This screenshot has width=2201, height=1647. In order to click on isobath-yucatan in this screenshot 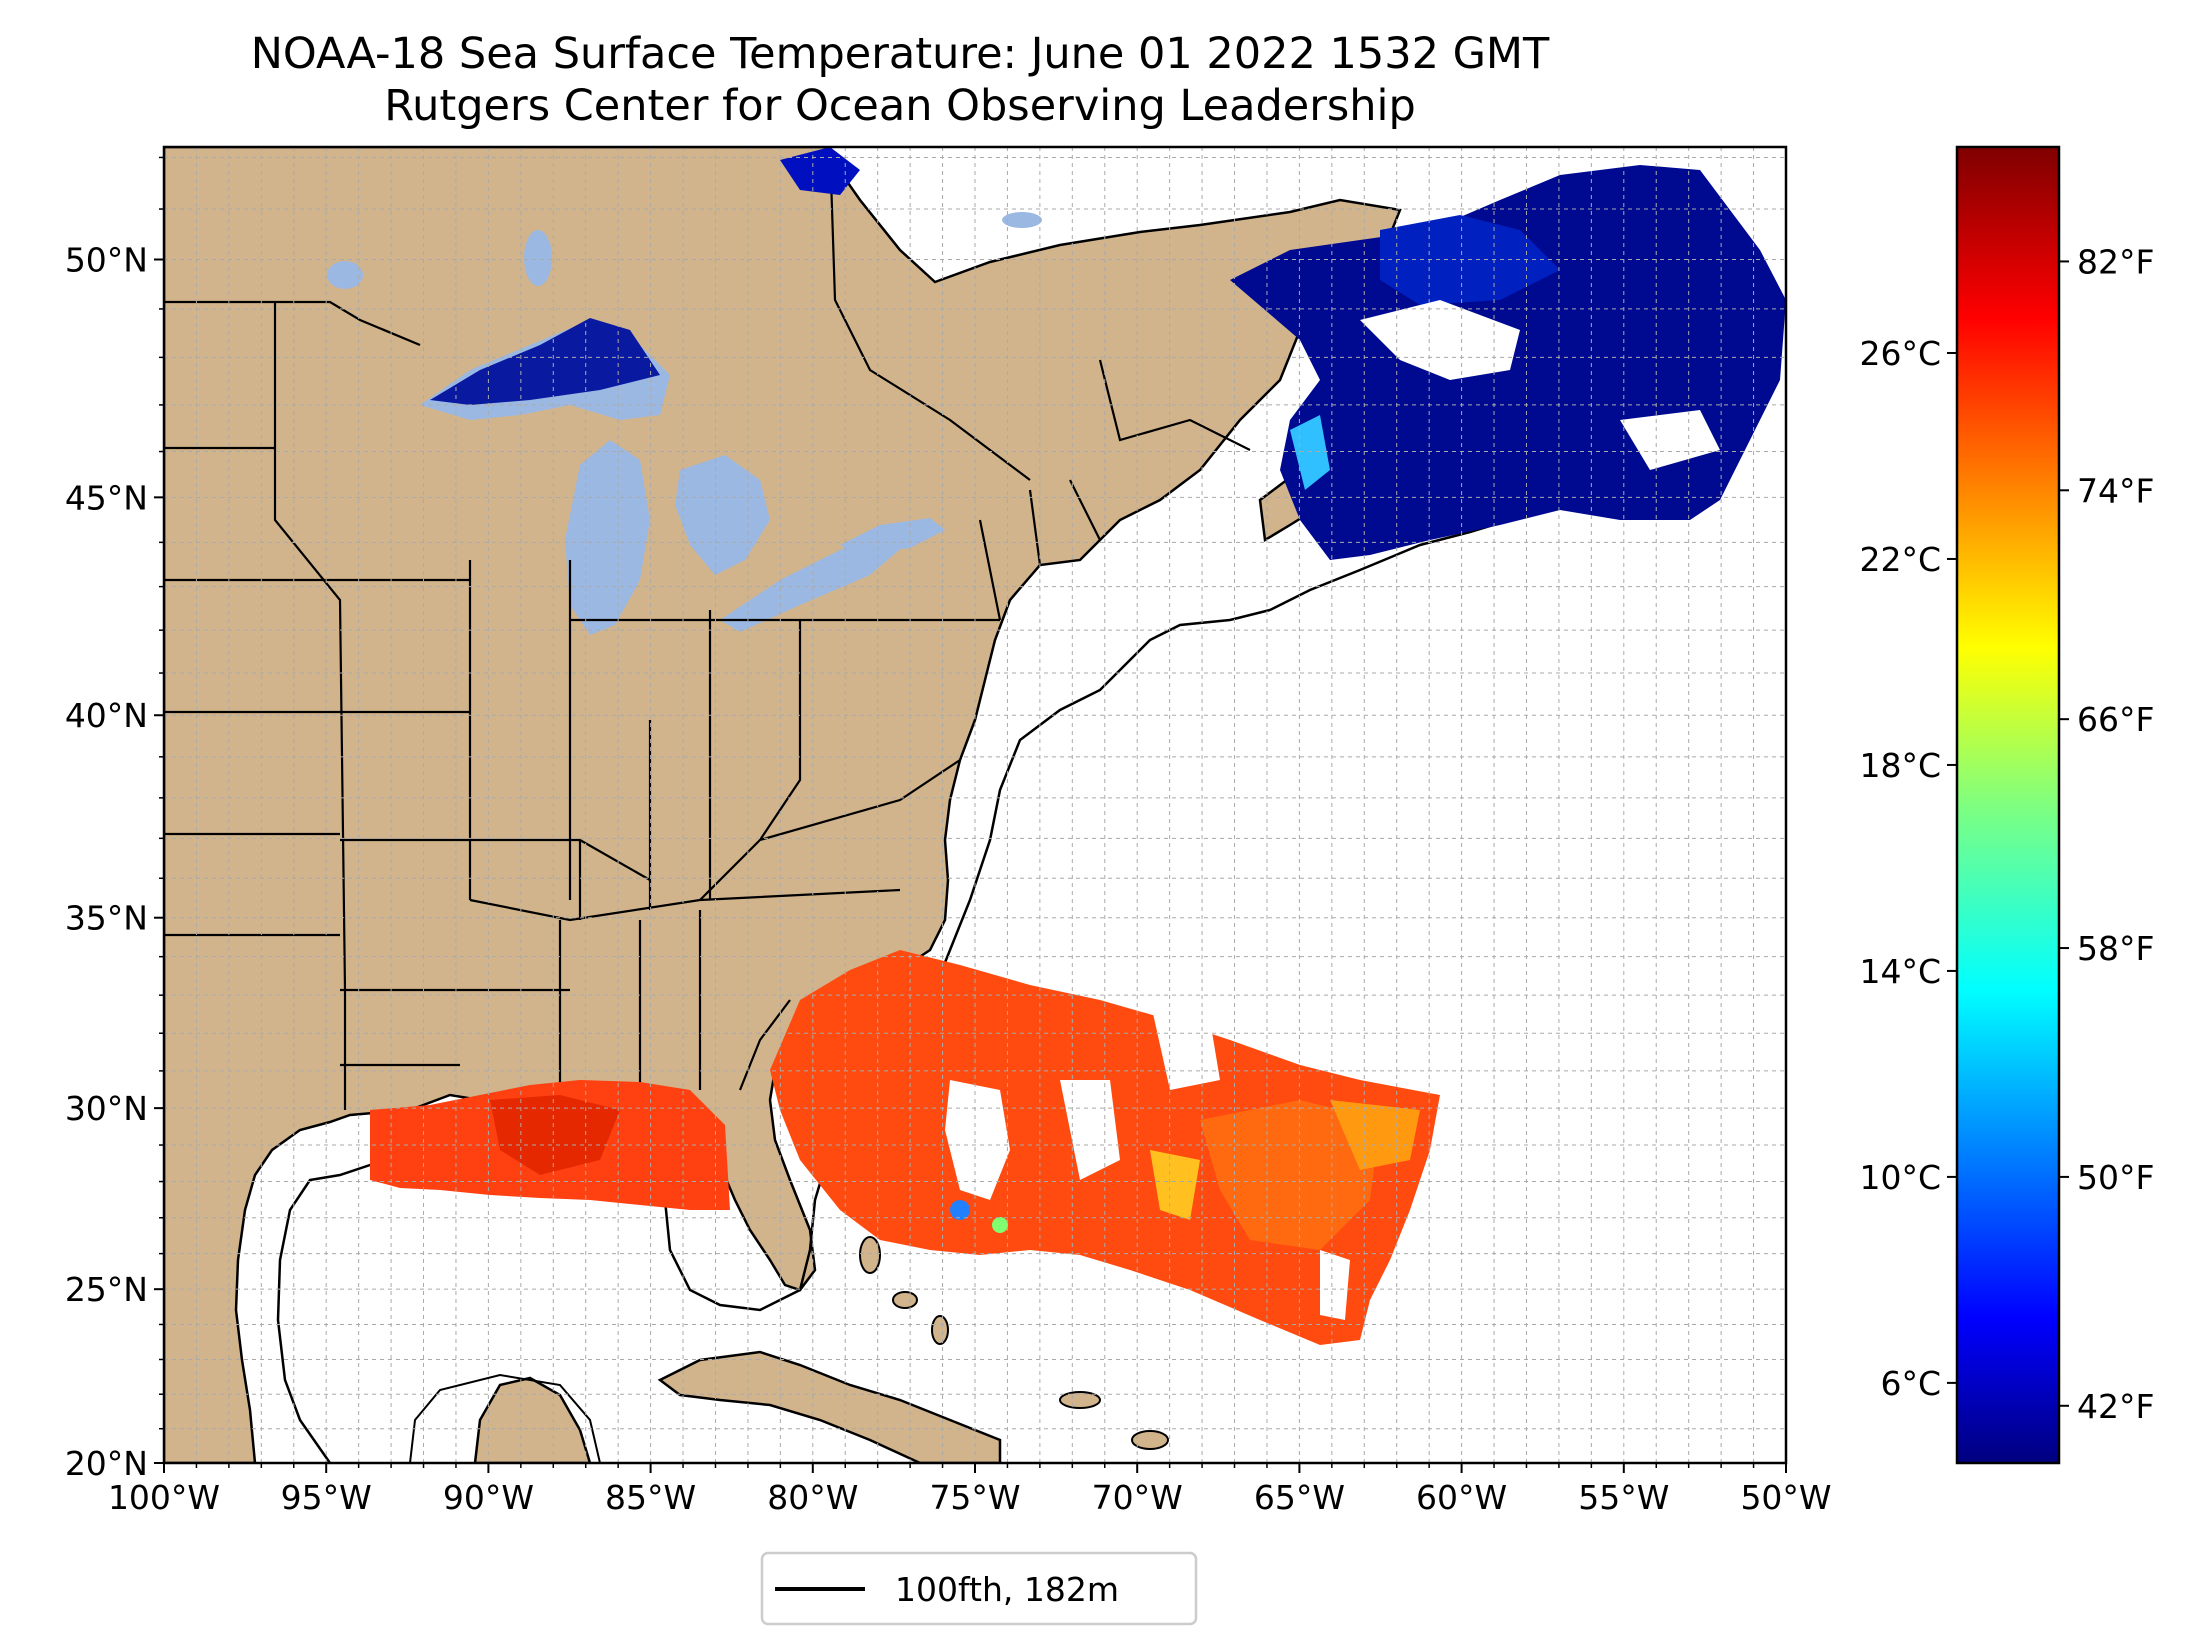, I will do `click(505, 1418)`.